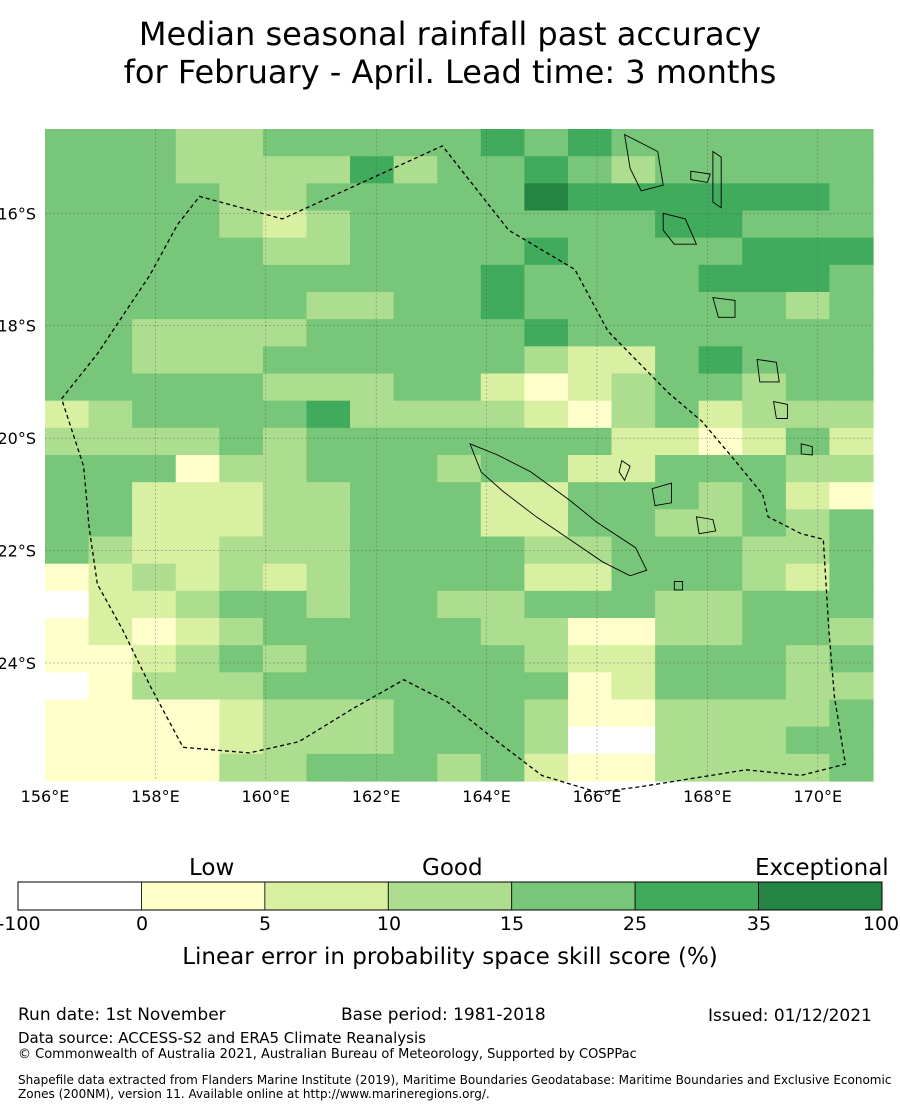 The width and height of the screenshot is (900, 1110). What do you see at coordinates (203, 896) in the screenshot?
I see `colorbar-segment` at bounding box center [203, 896].